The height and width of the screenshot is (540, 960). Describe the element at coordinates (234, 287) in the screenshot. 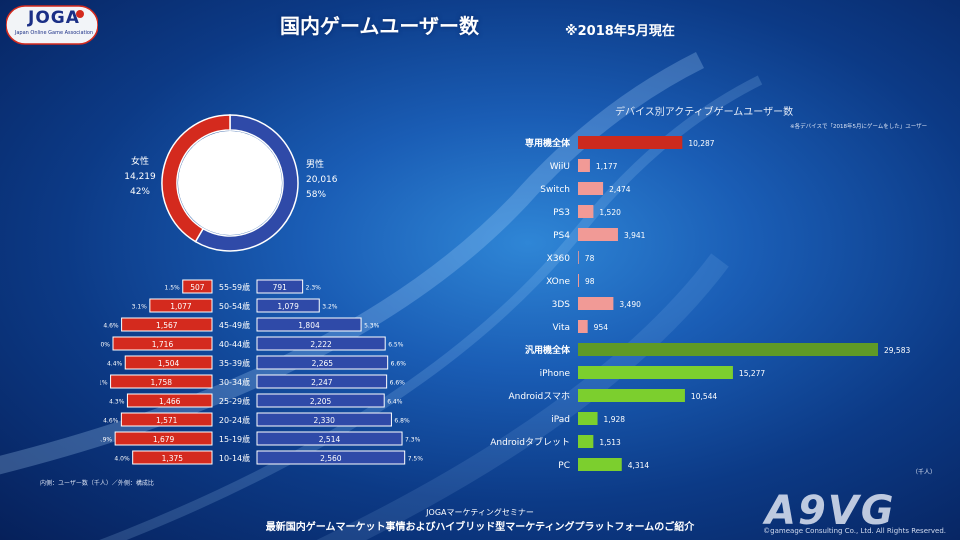

I see `age-label: 55-59歳` at that location.